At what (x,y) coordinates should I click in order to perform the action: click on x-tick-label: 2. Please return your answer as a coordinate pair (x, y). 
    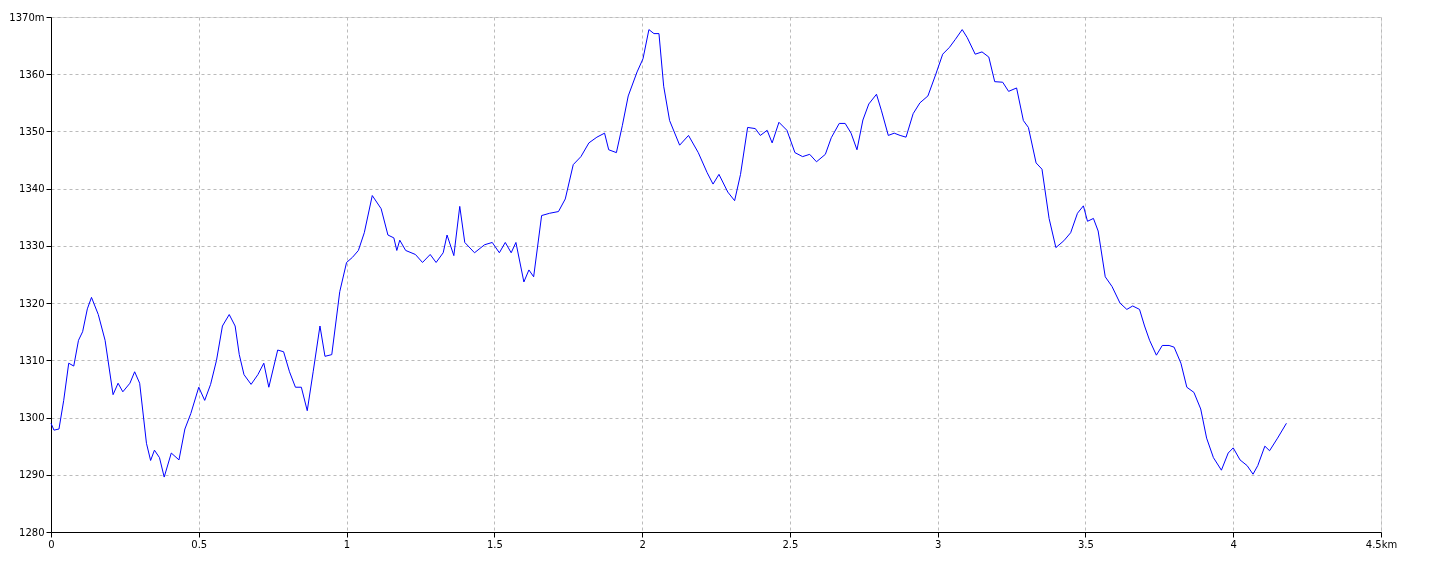
    Looking at the image, I should click on (642, 544).